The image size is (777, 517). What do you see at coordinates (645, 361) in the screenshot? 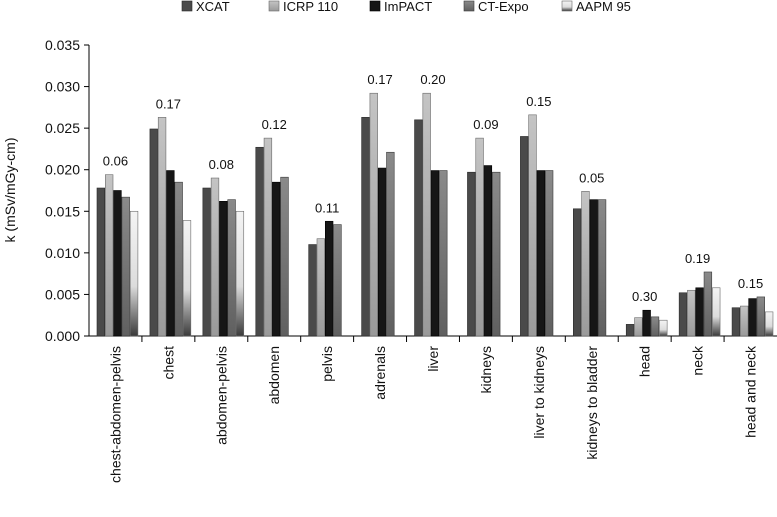
I see `category-label: head` at bounding box center [645, 361].